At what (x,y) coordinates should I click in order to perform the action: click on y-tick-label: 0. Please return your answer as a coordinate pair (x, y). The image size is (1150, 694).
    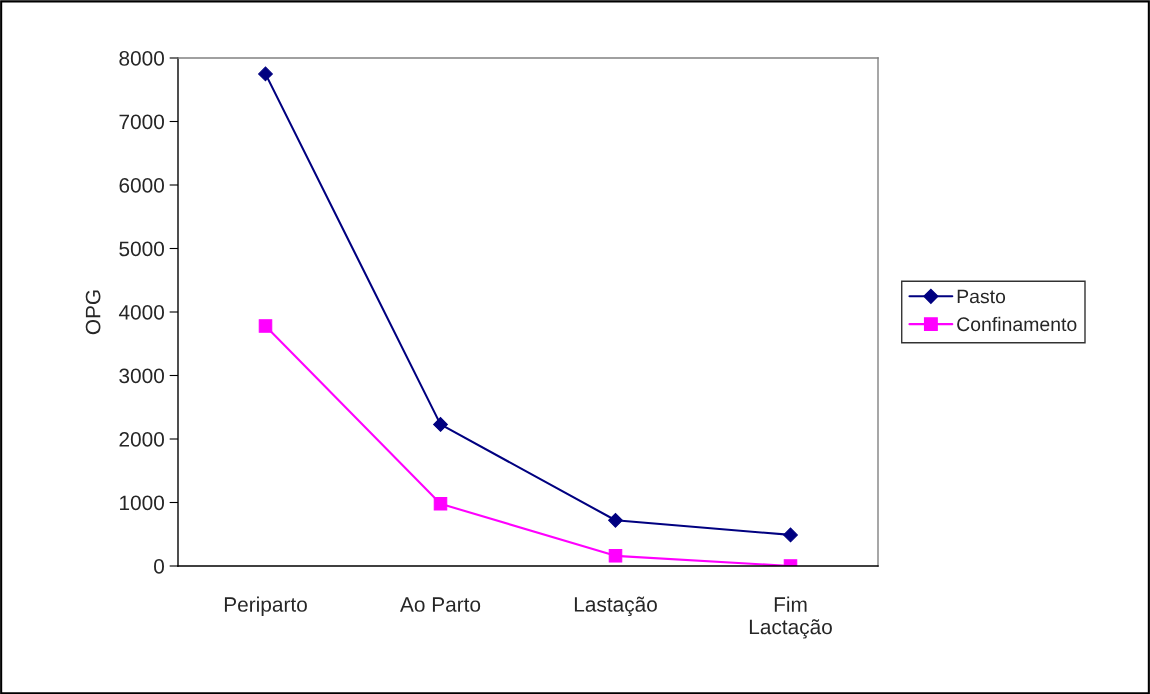
    Looking at the image, I should click on (159, 566).